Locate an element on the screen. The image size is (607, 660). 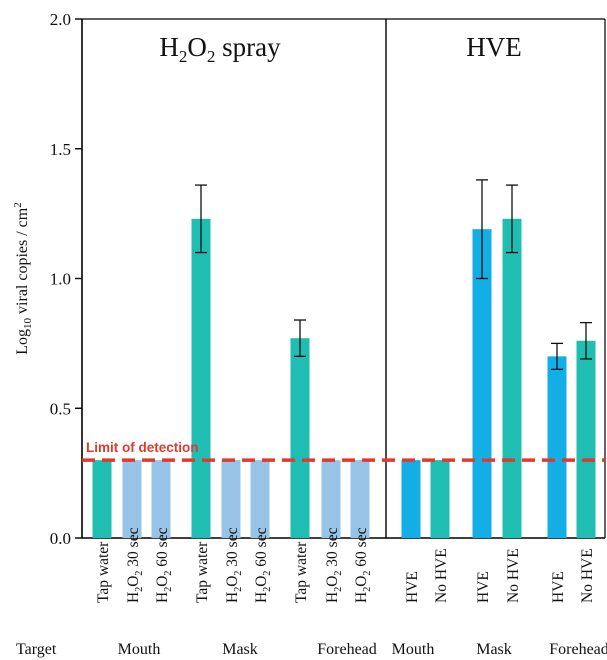
panel-title: HVE is located at coordinates (494, 47).